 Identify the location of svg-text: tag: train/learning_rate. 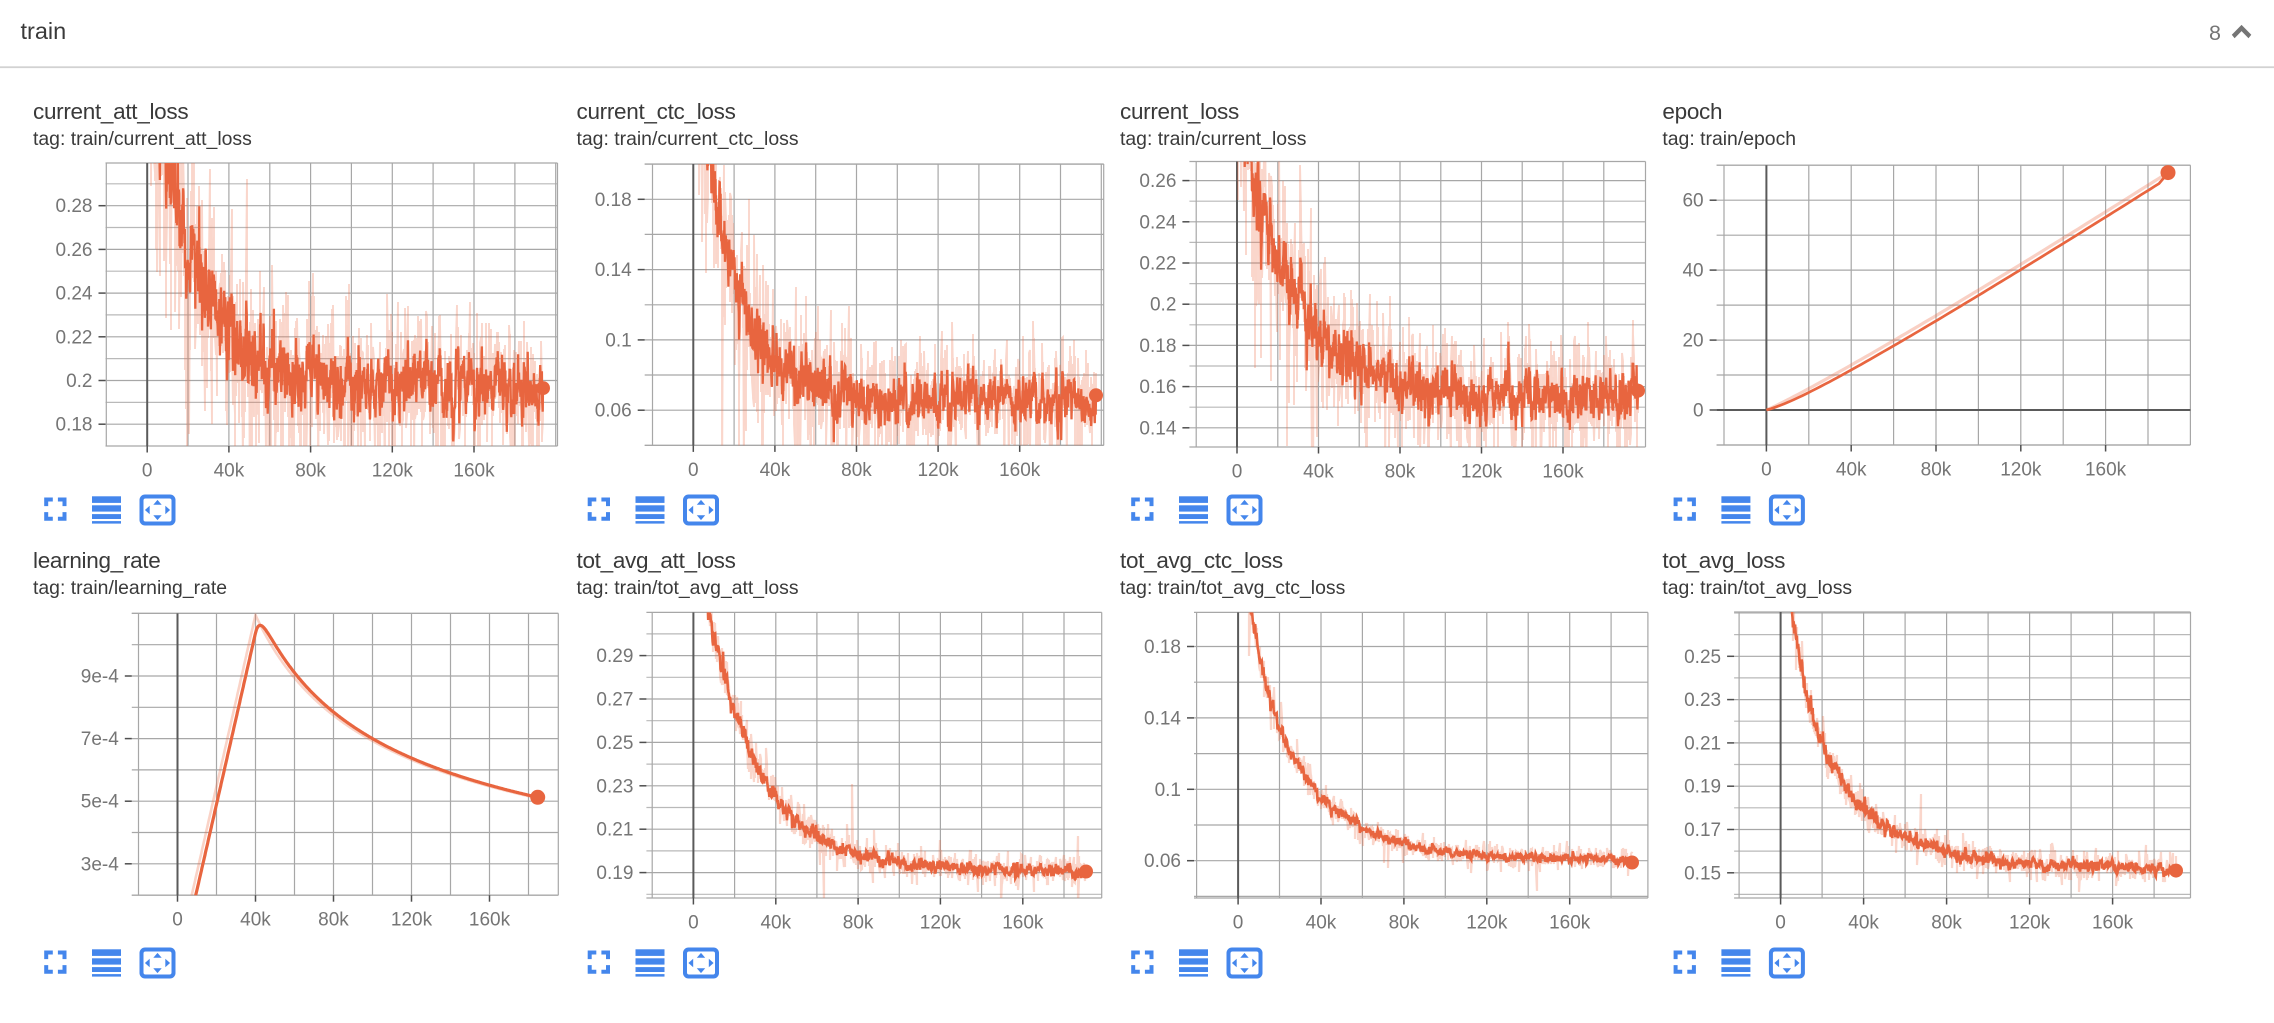
(130, 588).